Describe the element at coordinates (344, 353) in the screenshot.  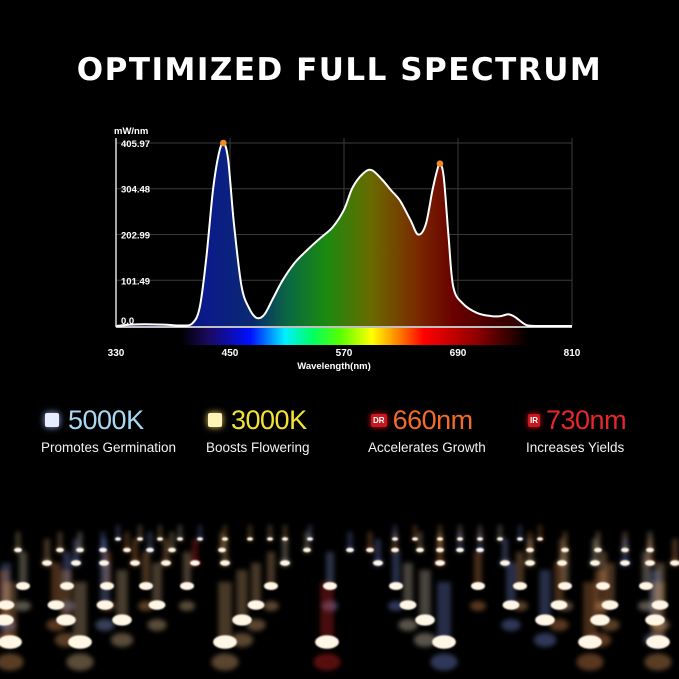
I see `x-tick-label: 570` at that location.